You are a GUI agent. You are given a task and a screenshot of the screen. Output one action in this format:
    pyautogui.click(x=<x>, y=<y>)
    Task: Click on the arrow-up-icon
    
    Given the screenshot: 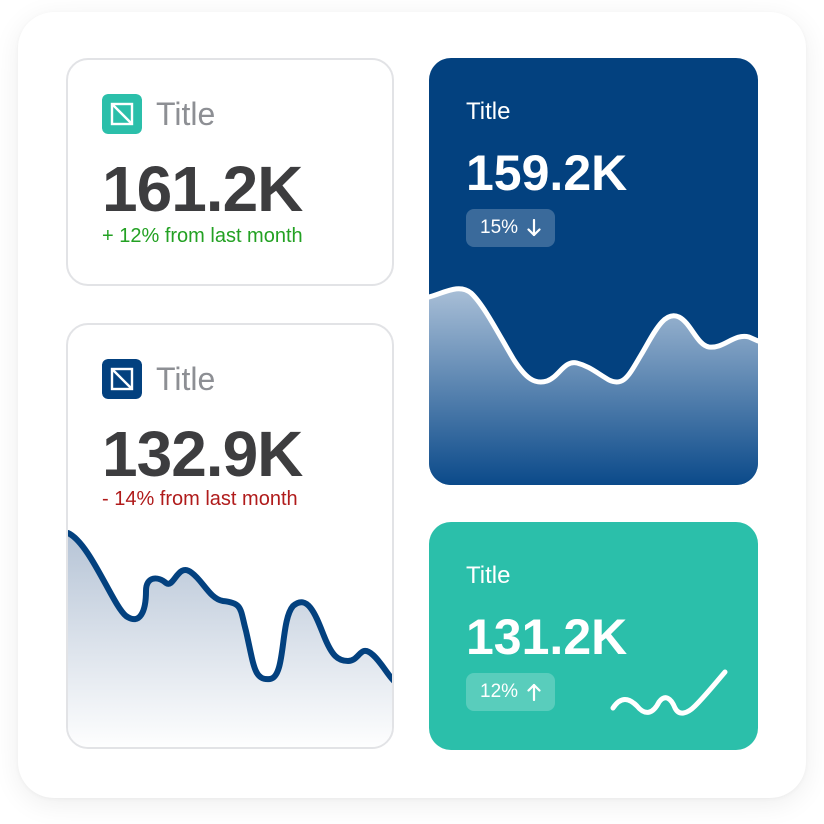 What is the action you would take?
    pyautogui.click(x=534, y=692)
    